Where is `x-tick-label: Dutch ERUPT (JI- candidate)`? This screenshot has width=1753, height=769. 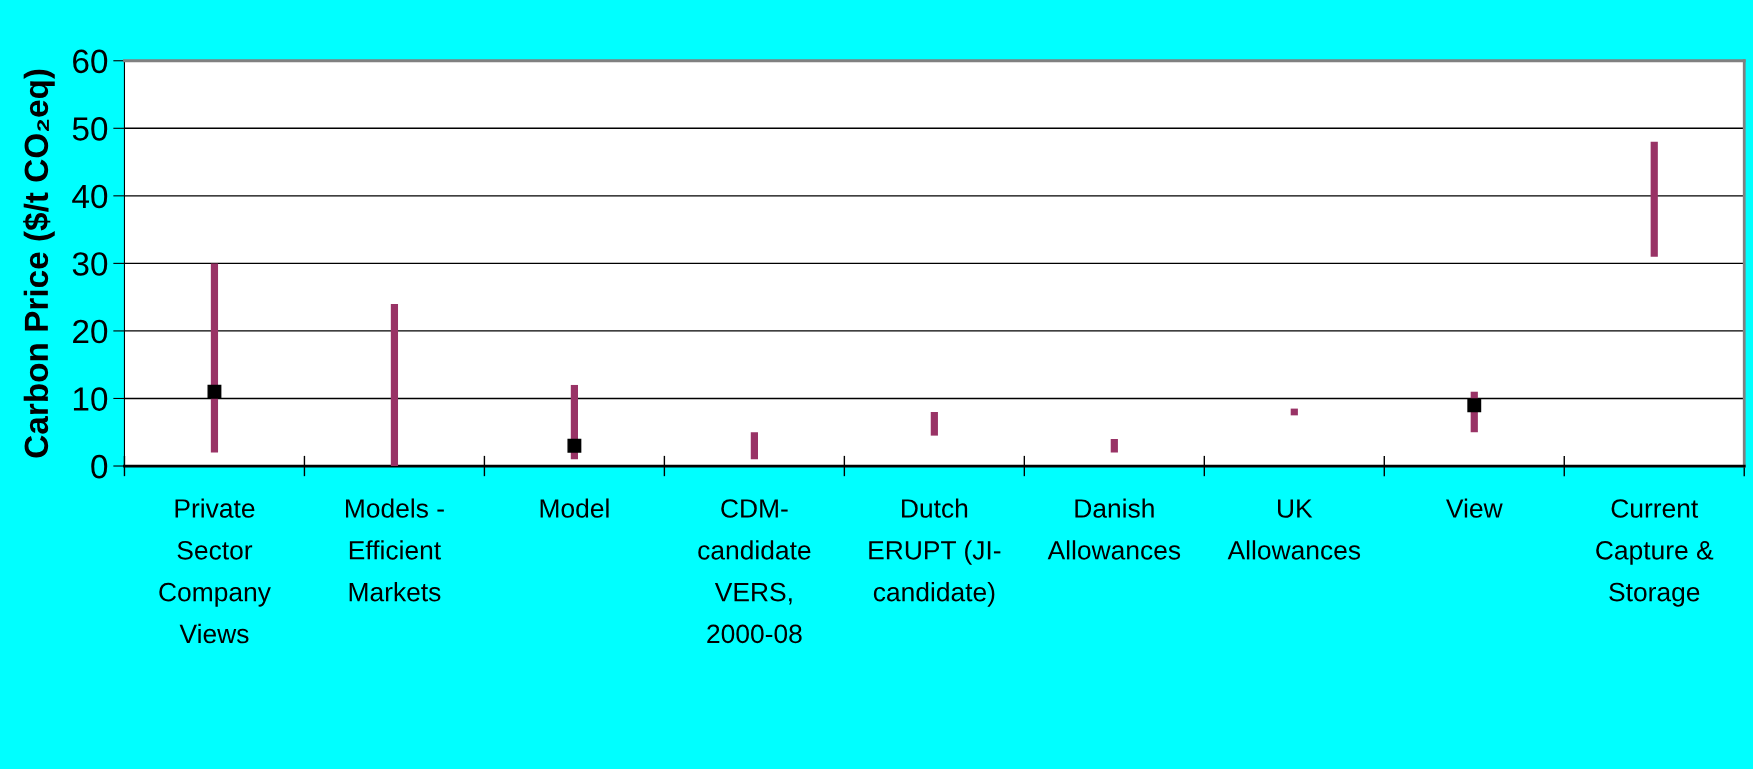 x-tick-label: Dutch ERUPT (JI- candidate) is located at coordinates (935, 552).